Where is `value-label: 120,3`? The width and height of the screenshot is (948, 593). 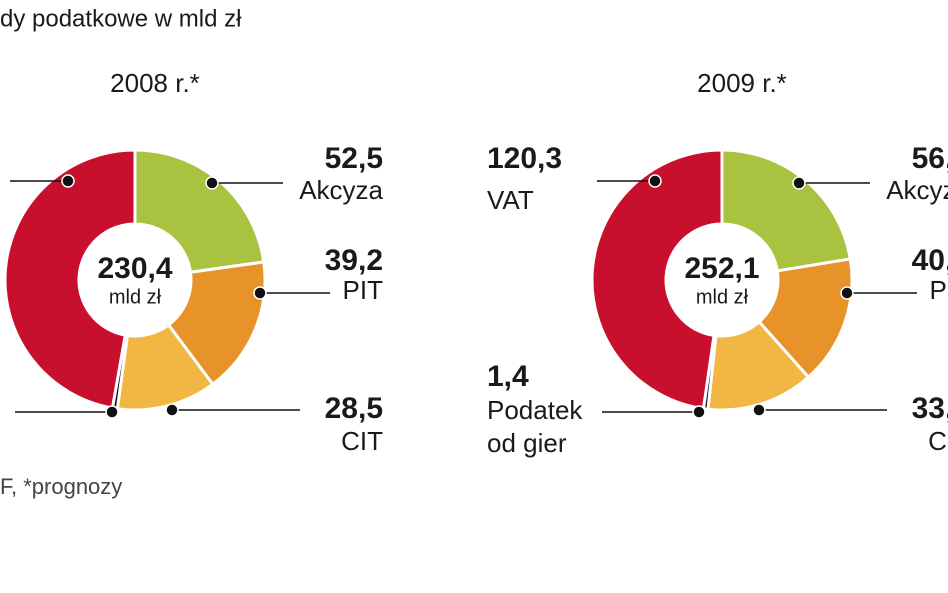
value-label: 120,3 is located at coordinates (524, 158).